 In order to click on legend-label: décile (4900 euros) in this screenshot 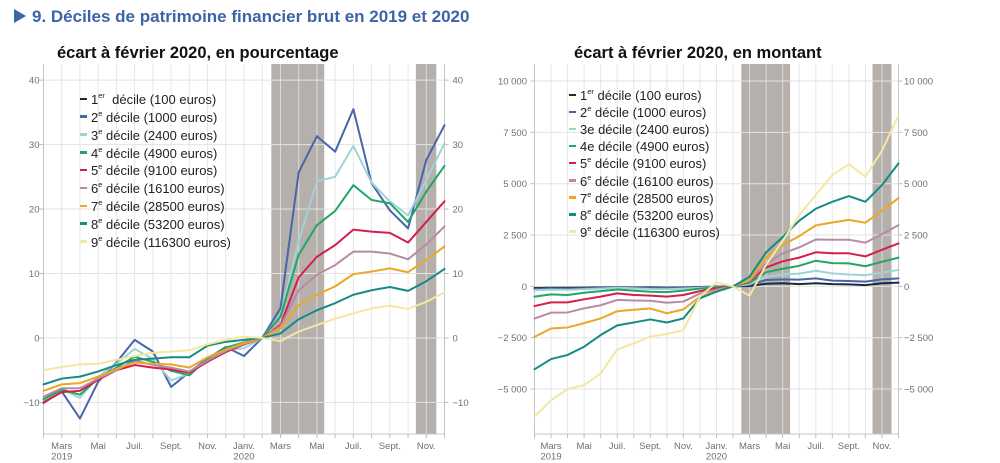, I will do `click(652, 147)`.